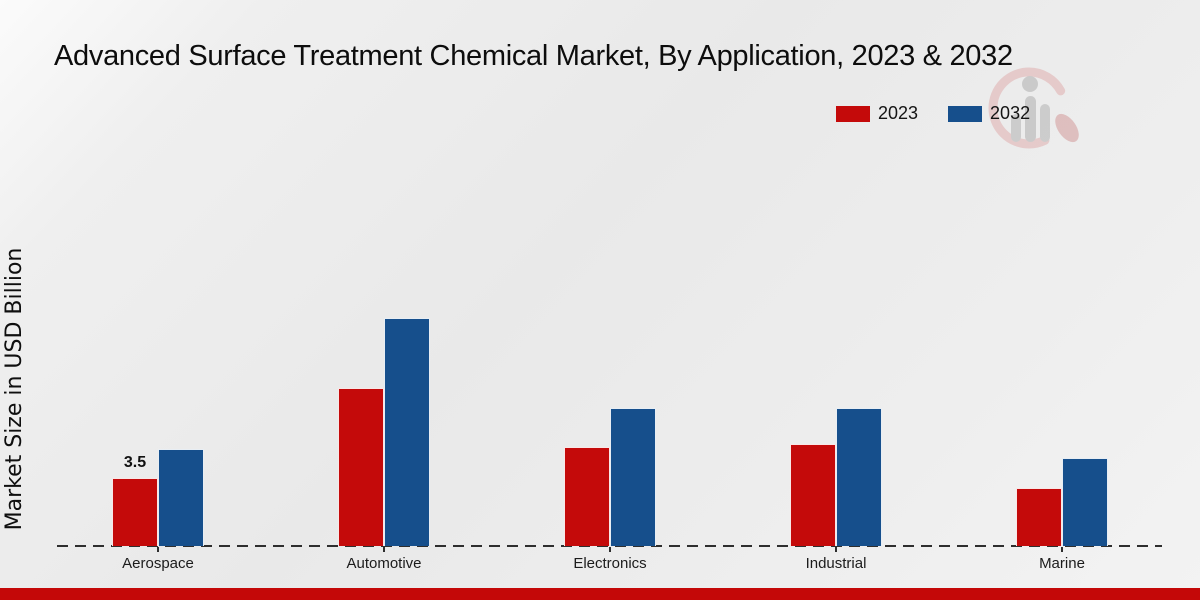 This screenshot has height=600, width=1200. Describe the element at coordinates (14, 389) in the screenshot. I see `y-axis-label: Market Size in USD Billion` at that location.